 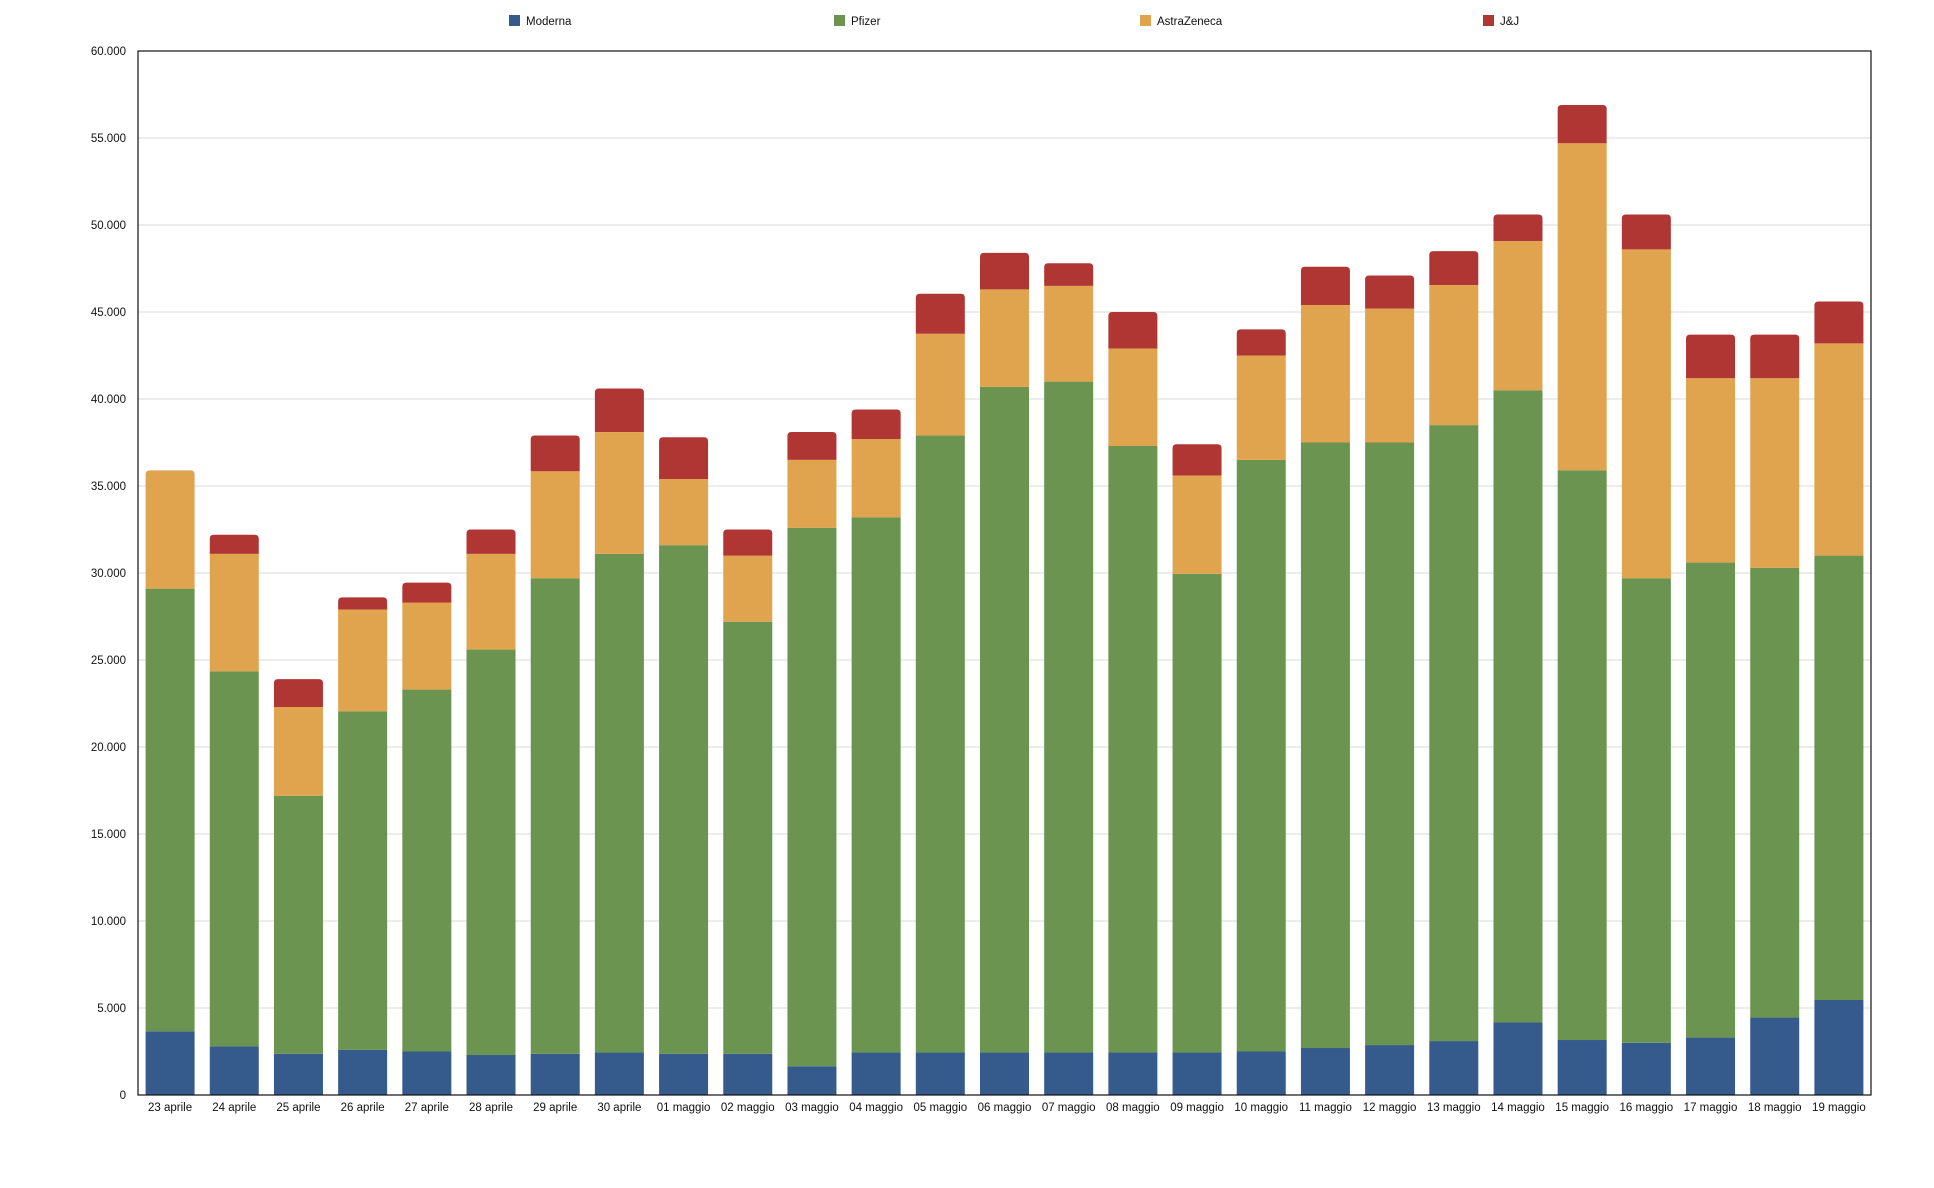 I want to click on y-tick-label: 45.000, so click(x=108, y=313).